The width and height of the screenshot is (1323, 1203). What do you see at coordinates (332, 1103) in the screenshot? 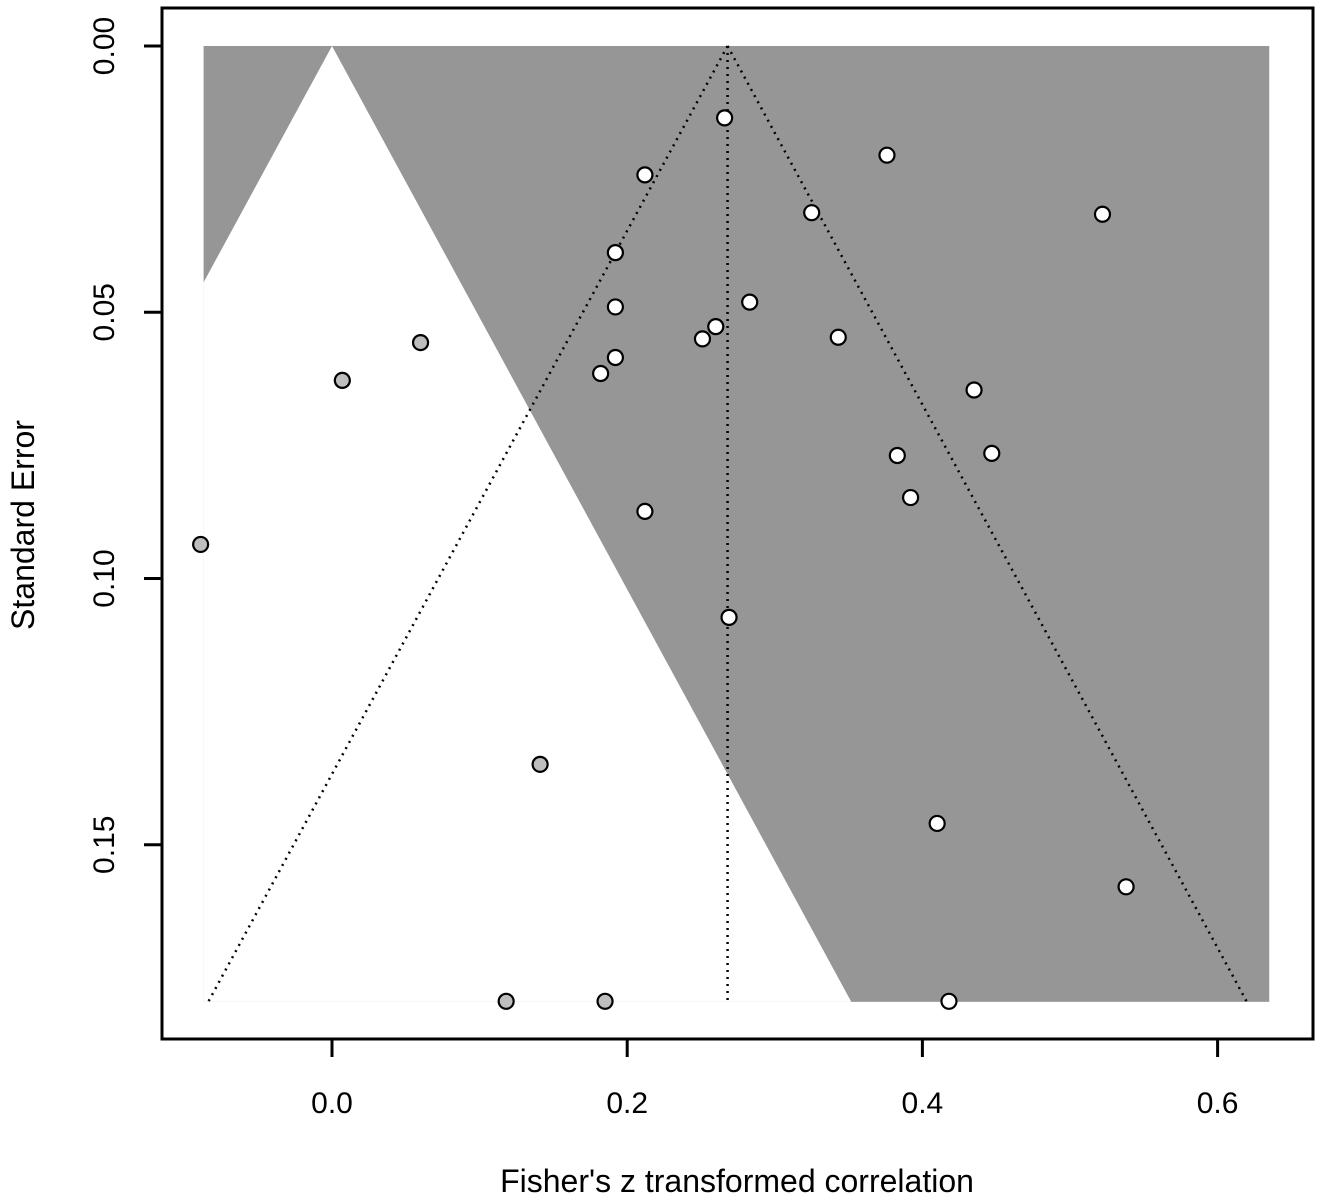
I see `x-tick-label: 0.0` at bounding box center [332, 1103].